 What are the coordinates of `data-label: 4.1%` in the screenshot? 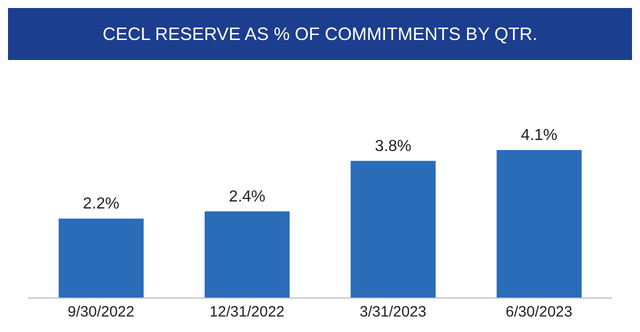 It's located at (539, 135).